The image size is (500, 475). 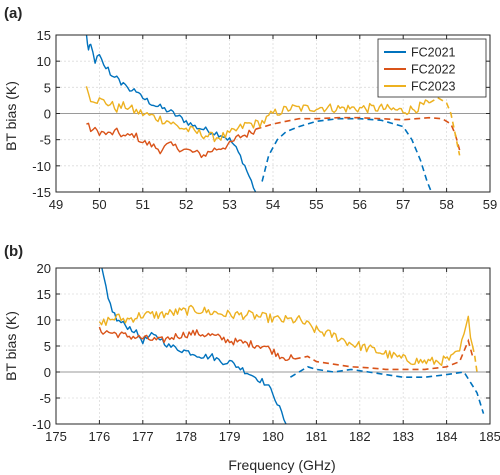 I want to click on x-tick-label: 178, so click(x=186, y=436).